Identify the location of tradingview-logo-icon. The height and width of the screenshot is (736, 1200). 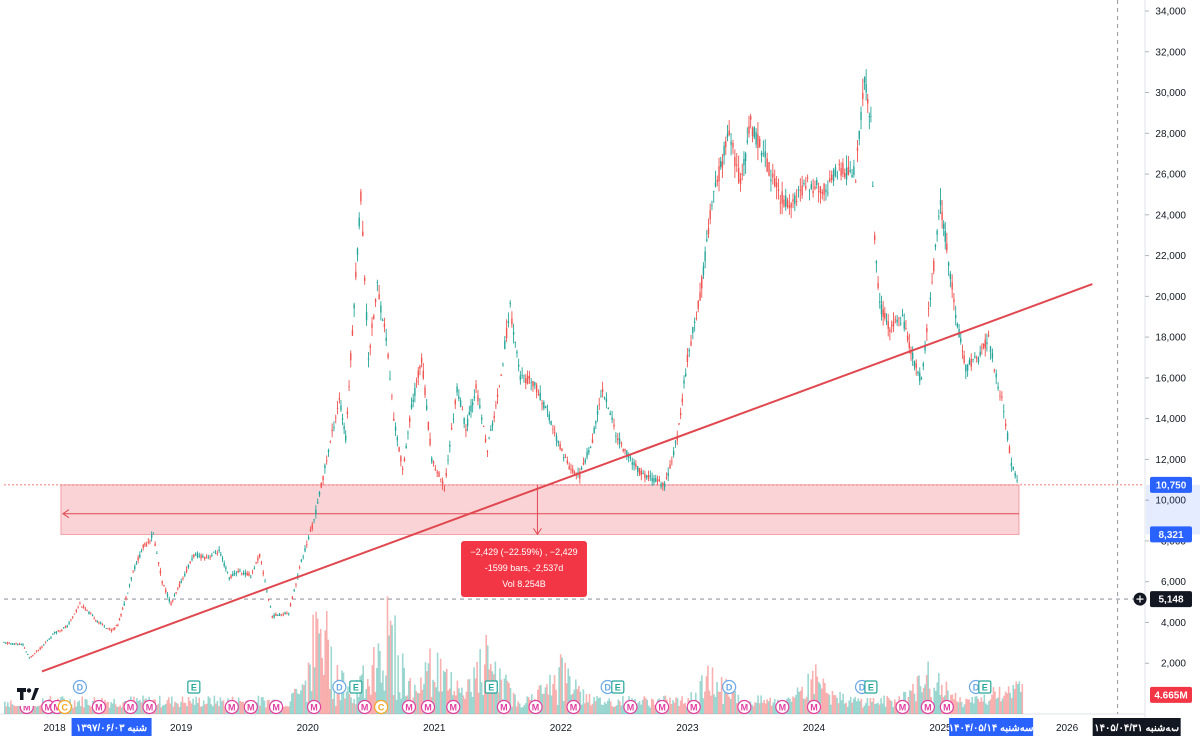
(27, 694).